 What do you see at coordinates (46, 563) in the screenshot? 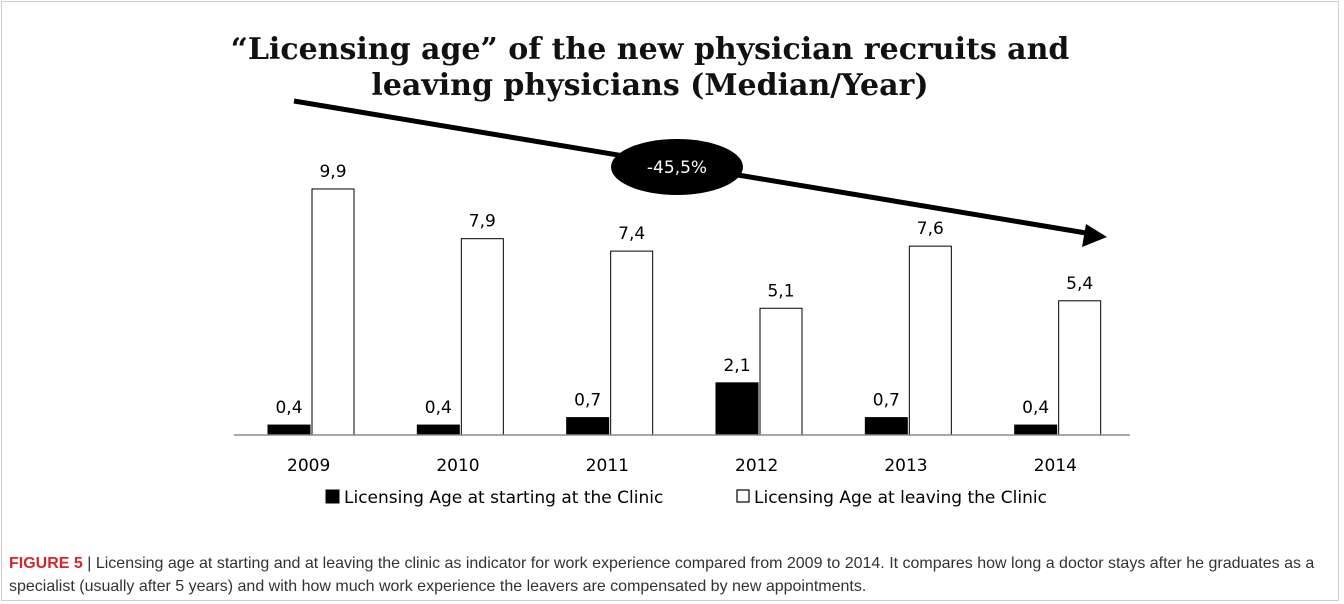
I see `caption-label: FIGURE 5` at bounding box center [46, 563].